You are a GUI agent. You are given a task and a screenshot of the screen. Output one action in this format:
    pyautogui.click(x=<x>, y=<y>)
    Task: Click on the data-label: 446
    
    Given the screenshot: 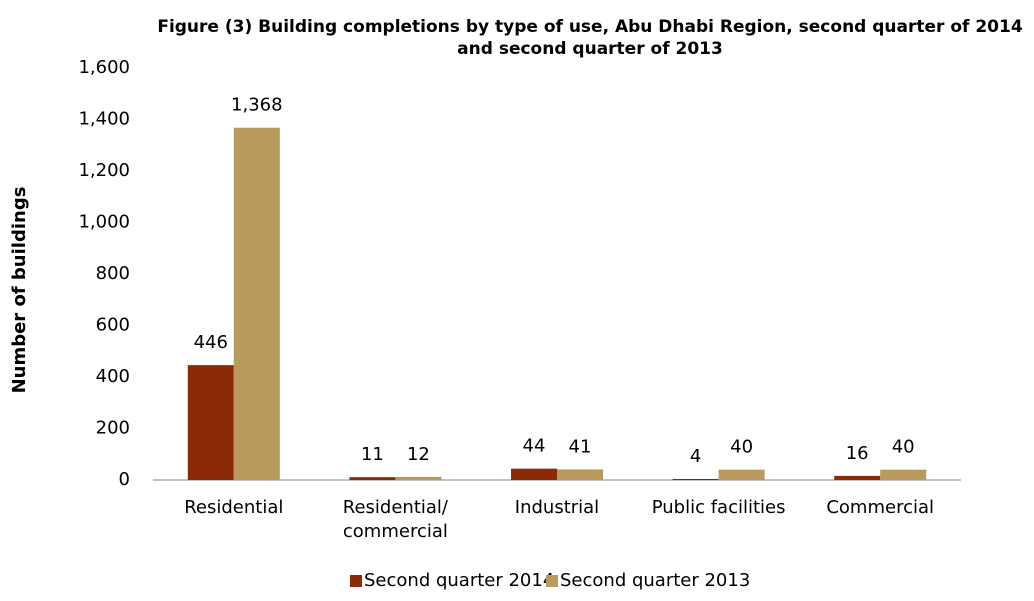 What is the action you would take?
    pyautogui.click(x=211, y=342)
    